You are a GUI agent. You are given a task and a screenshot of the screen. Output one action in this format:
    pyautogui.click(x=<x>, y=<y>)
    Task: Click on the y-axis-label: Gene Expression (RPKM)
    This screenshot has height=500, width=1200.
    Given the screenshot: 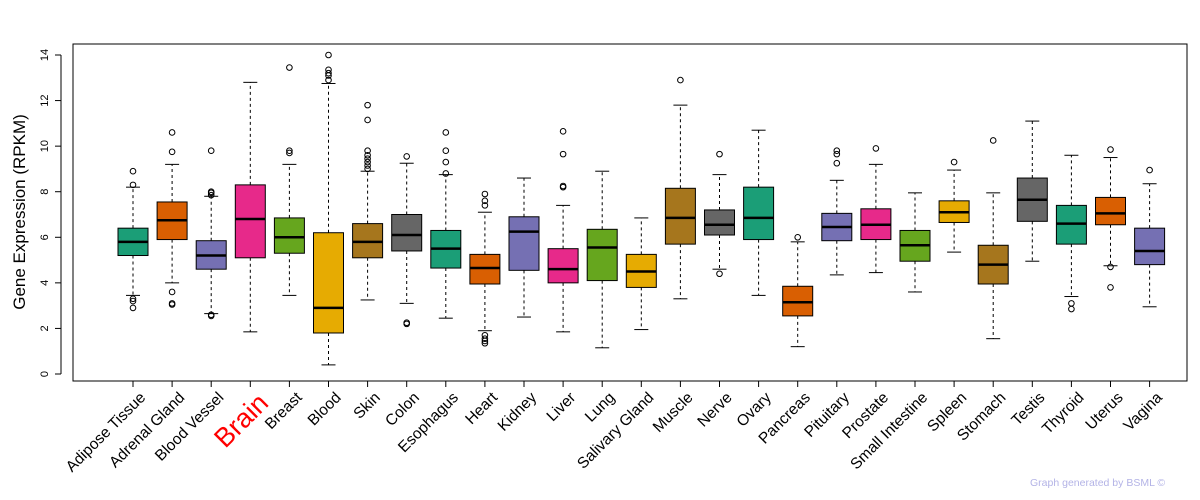 What is the action you would take?
    pyautogui.click(x=19, y=212)
    